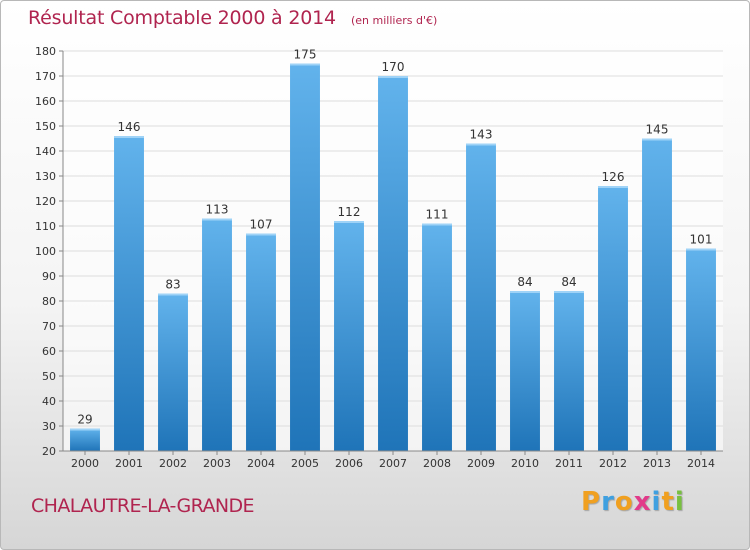 The height and width of the screenshot is (550, 750). Describe the element at coordinates (129, 293) in the screenshot. I see `bar-2001` at that location.